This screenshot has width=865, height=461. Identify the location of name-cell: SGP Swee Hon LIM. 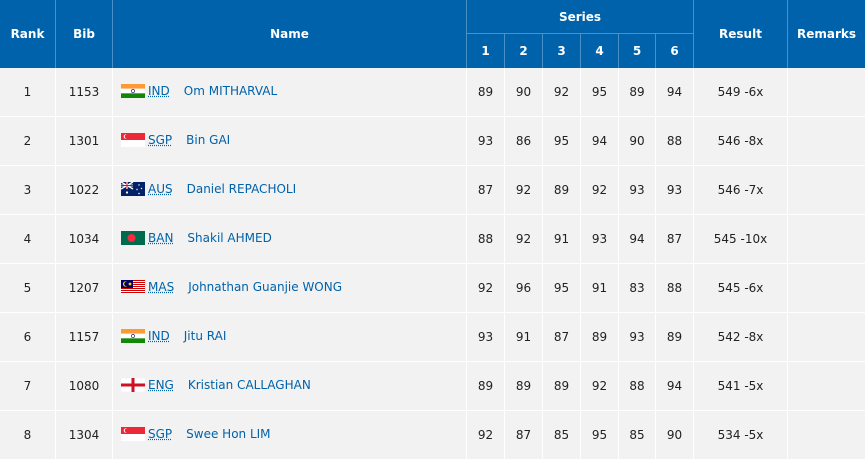
(289, 435).